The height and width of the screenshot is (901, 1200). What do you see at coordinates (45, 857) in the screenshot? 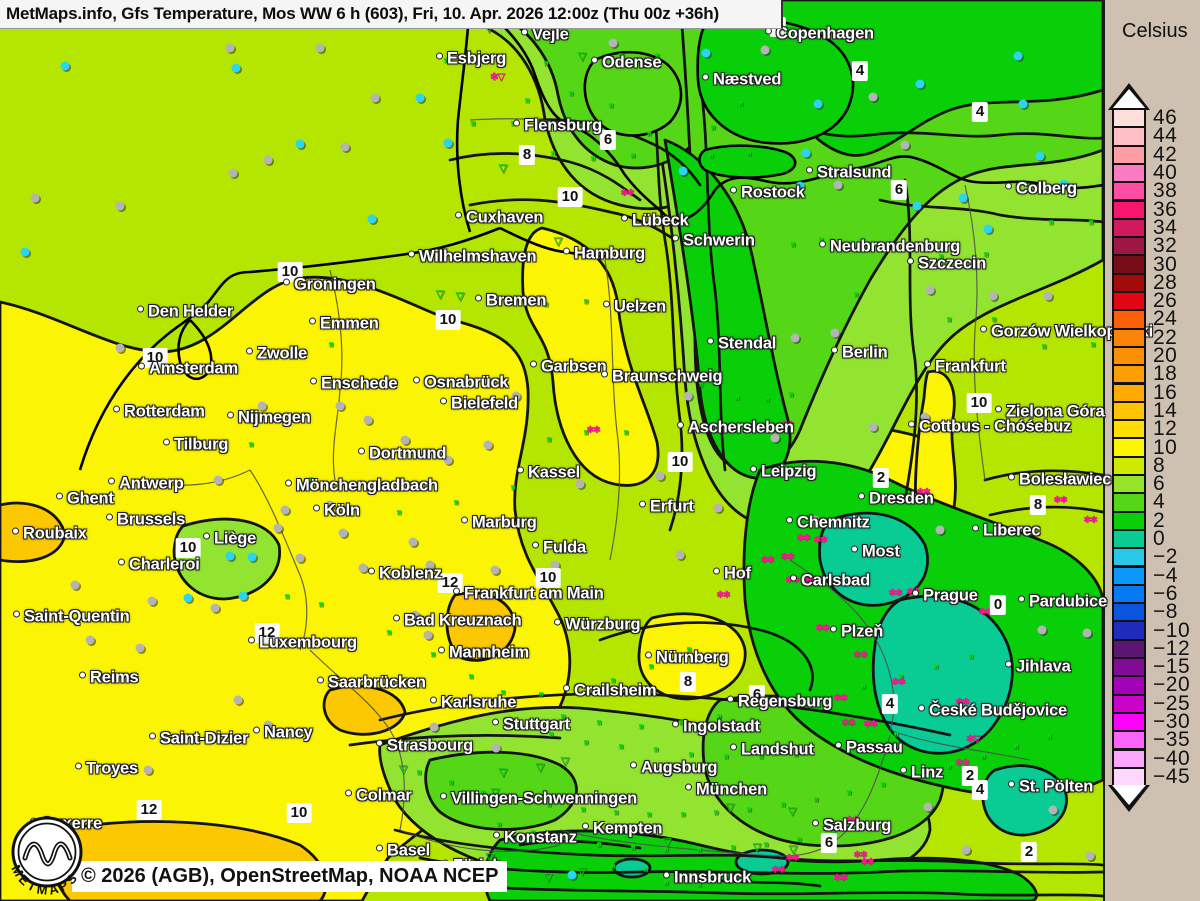
I see `metmaps-logo: METMAPS` at bounding box center [45, 857].